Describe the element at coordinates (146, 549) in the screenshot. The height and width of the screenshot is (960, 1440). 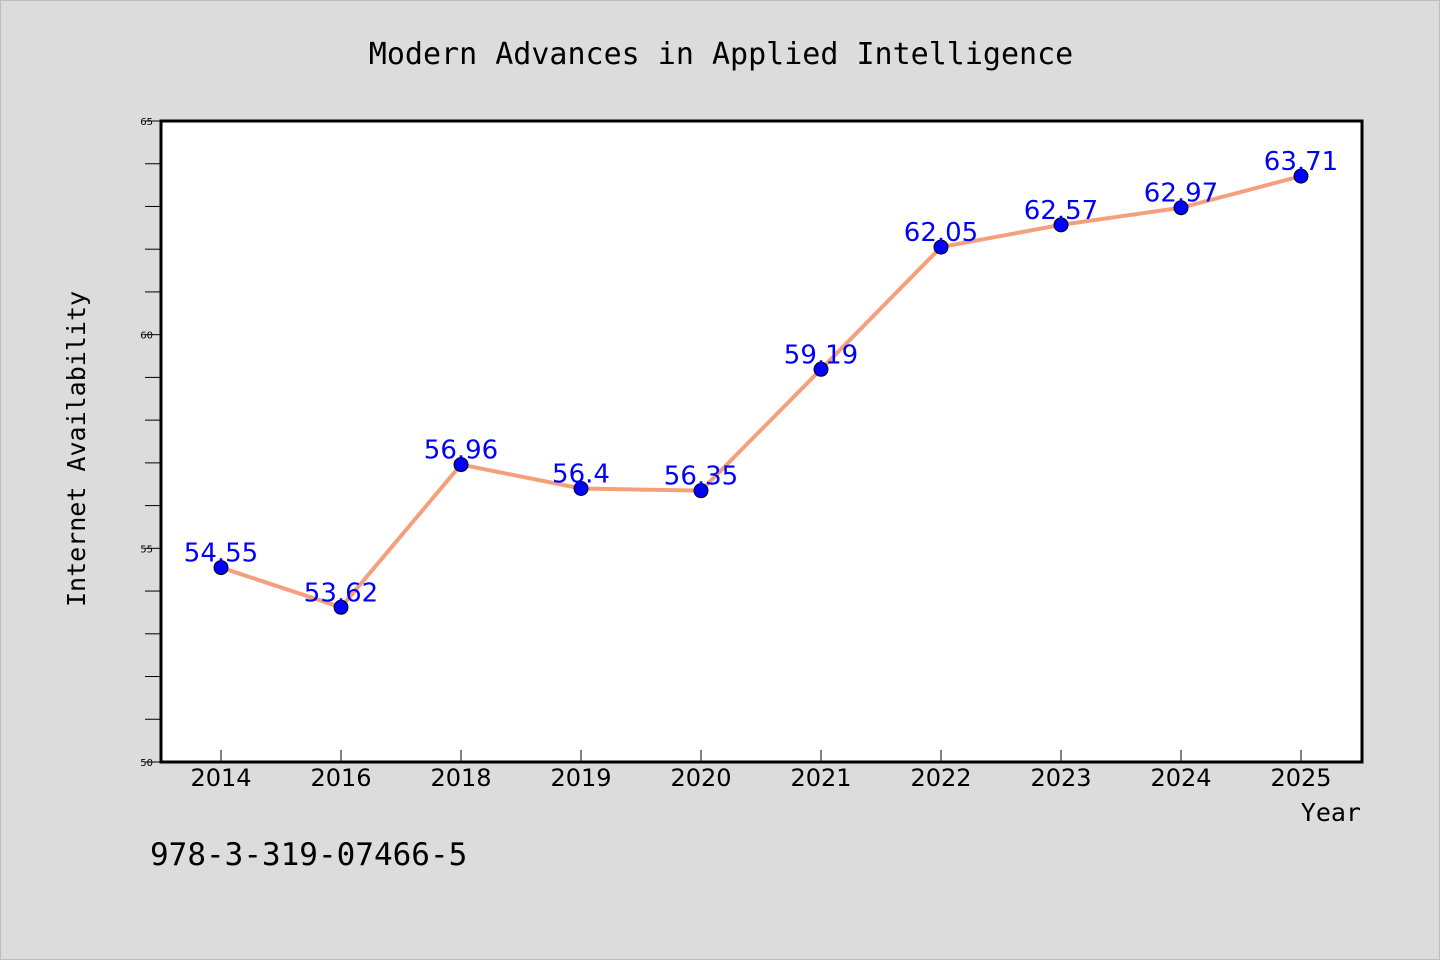
I see `y-tick-label: 55` at that location.